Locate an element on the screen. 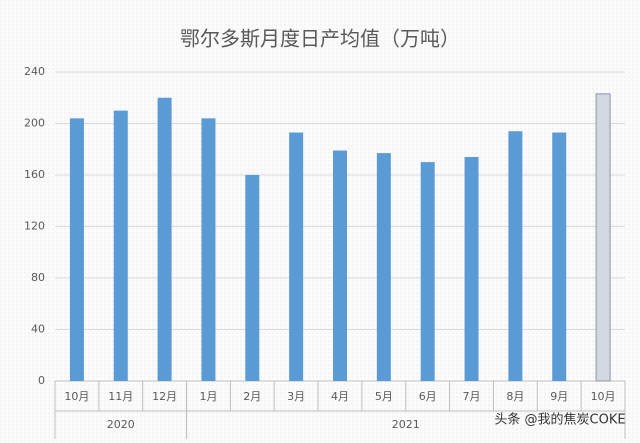  x-tick-label: 11月 is located at coordinates (120, 396).